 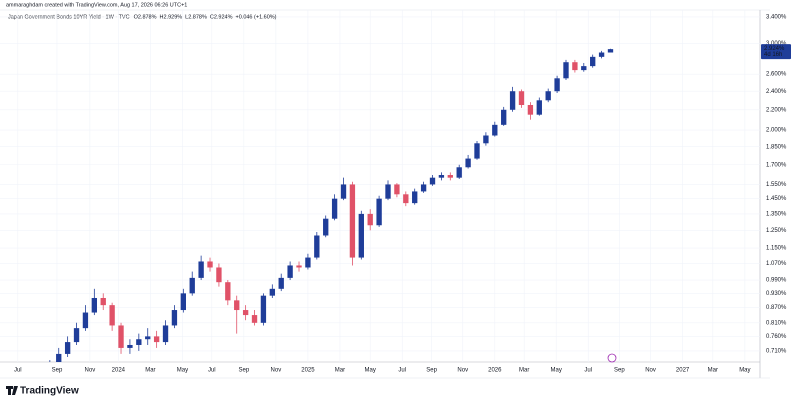 I want to click on legend-value: C2.924%, so click(x=221, y=17).